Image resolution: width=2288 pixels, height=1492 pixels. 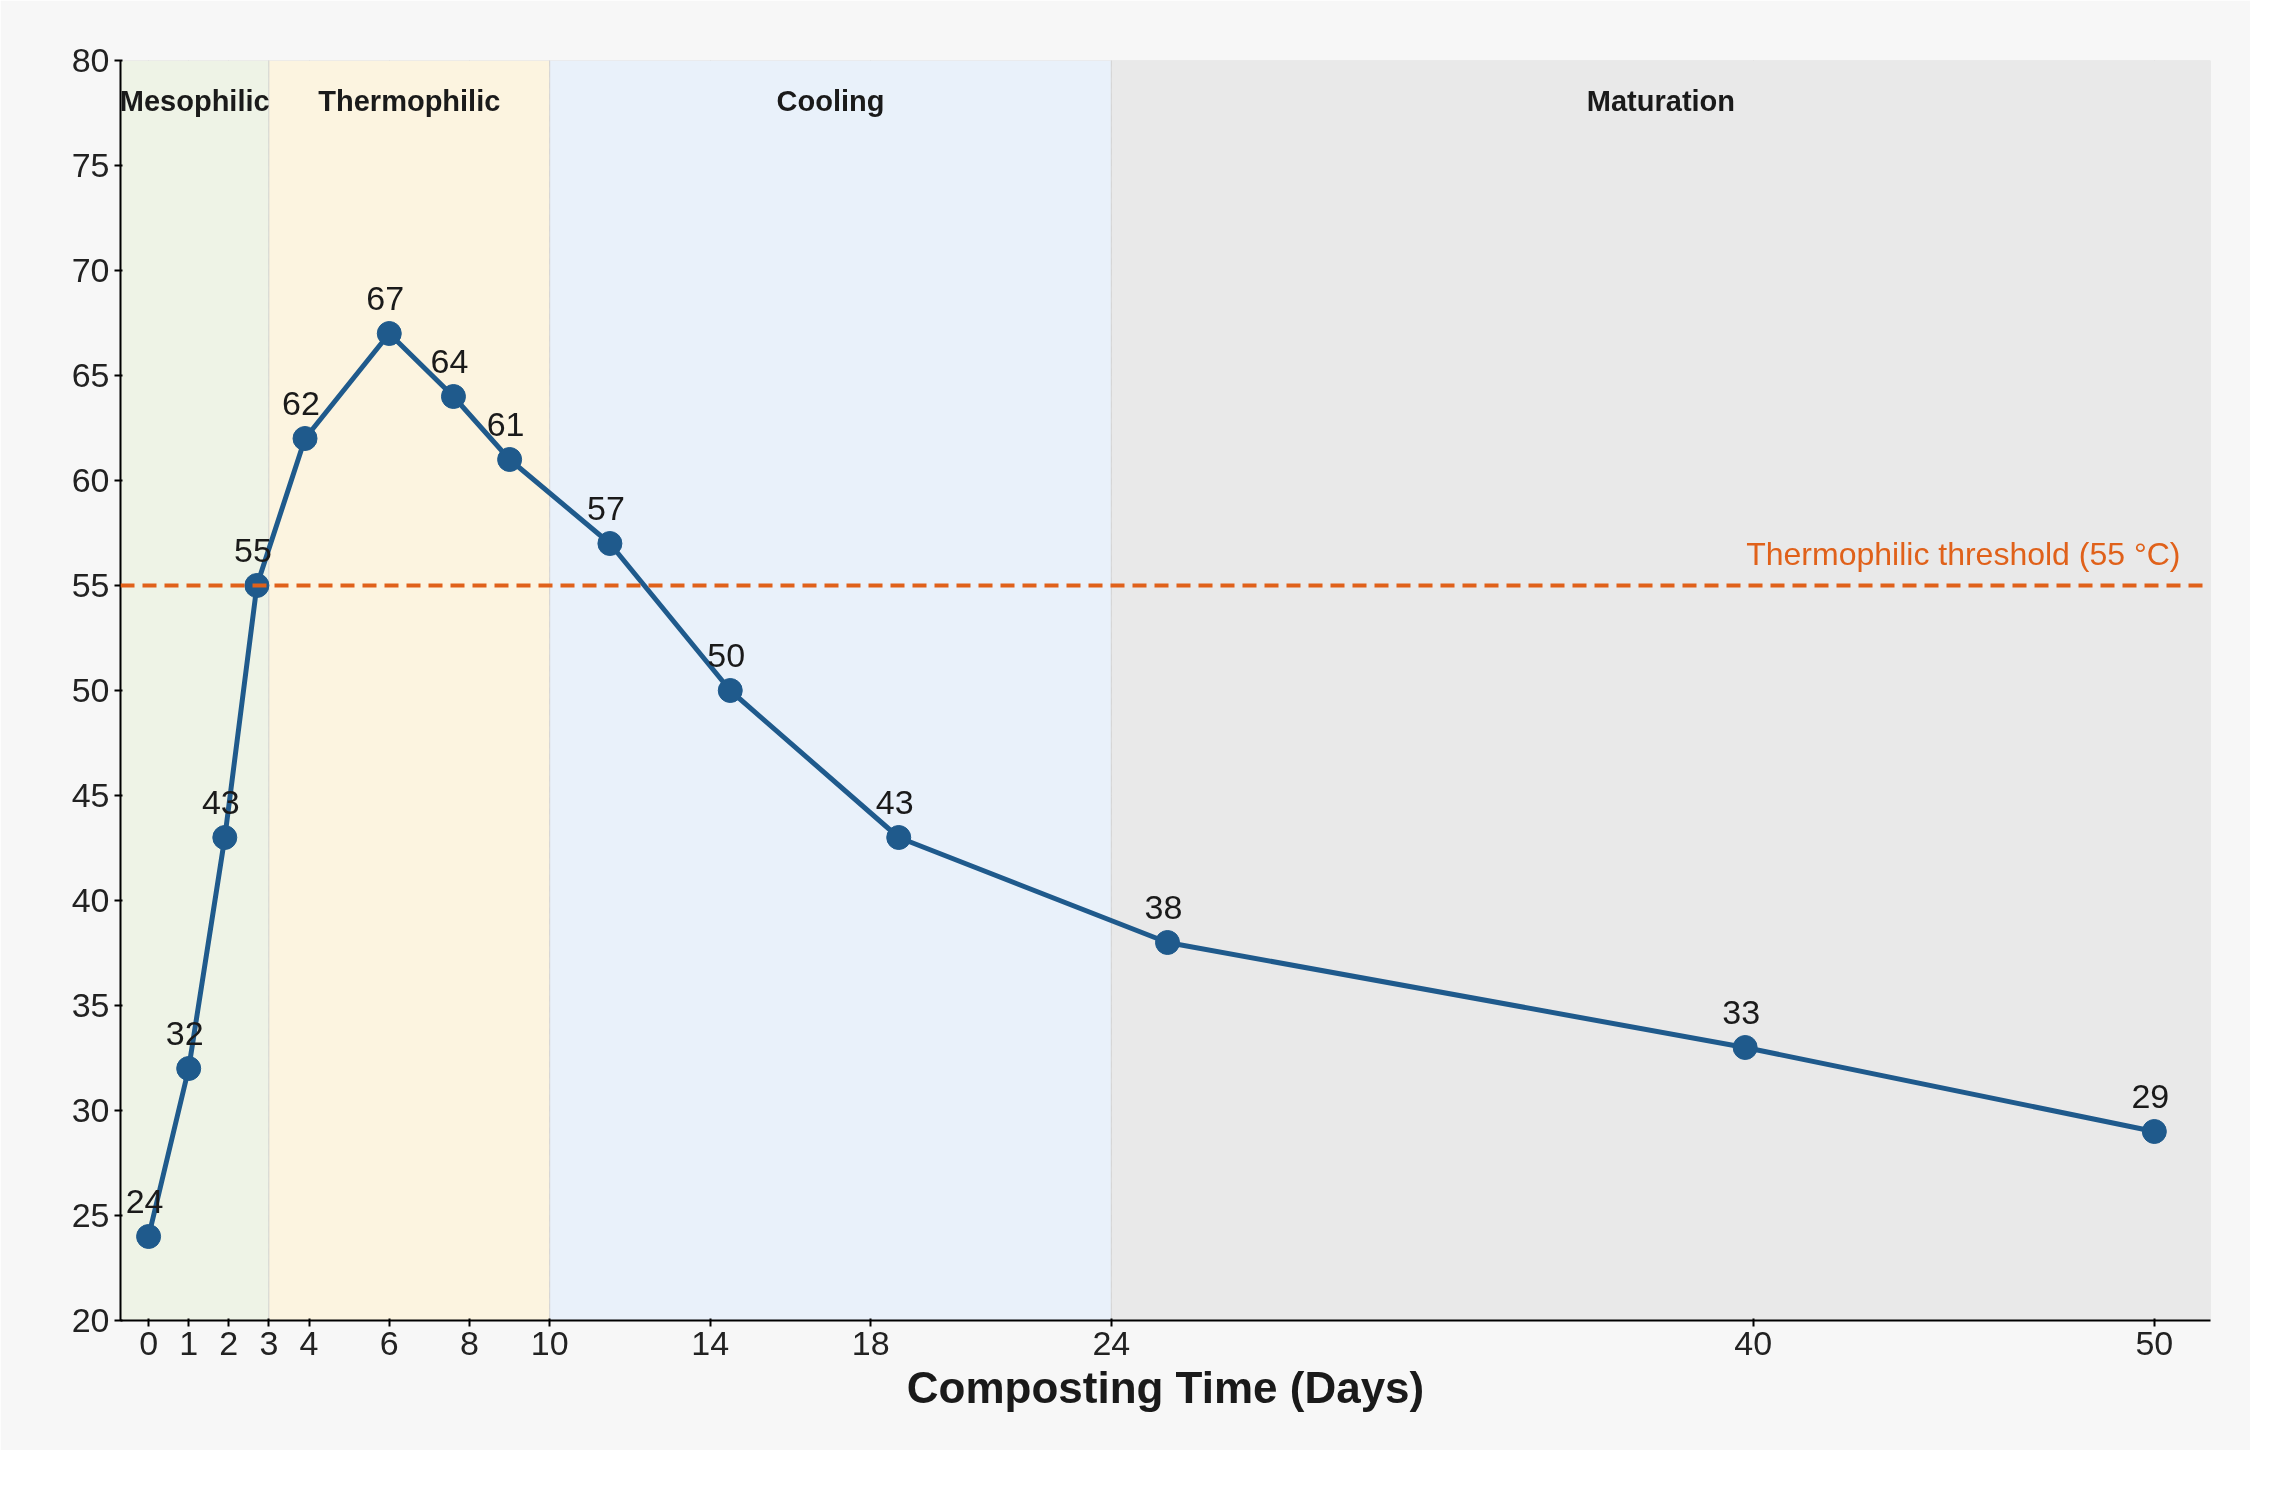 What do you see at coordinates (90, 270) in the screenshot?
I see `y-tick-label: 70` at bounding box center [90, 270].